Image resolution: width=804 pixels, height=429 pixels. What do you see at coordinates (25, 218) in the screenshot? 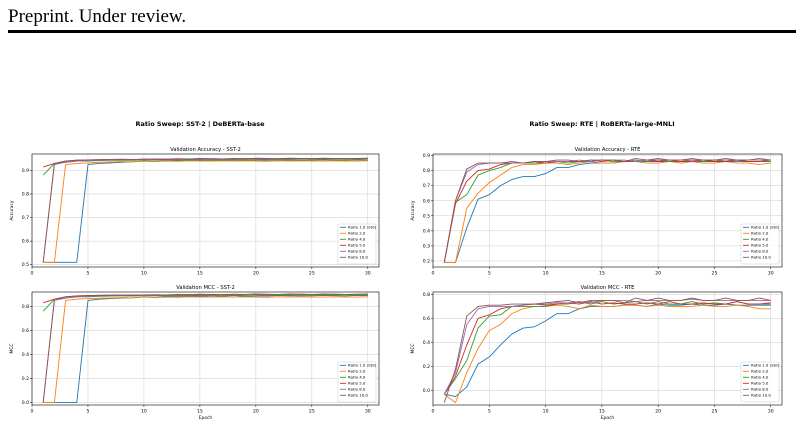
I see `y-tick-label: 0.7` at bounding box center [25, 218].